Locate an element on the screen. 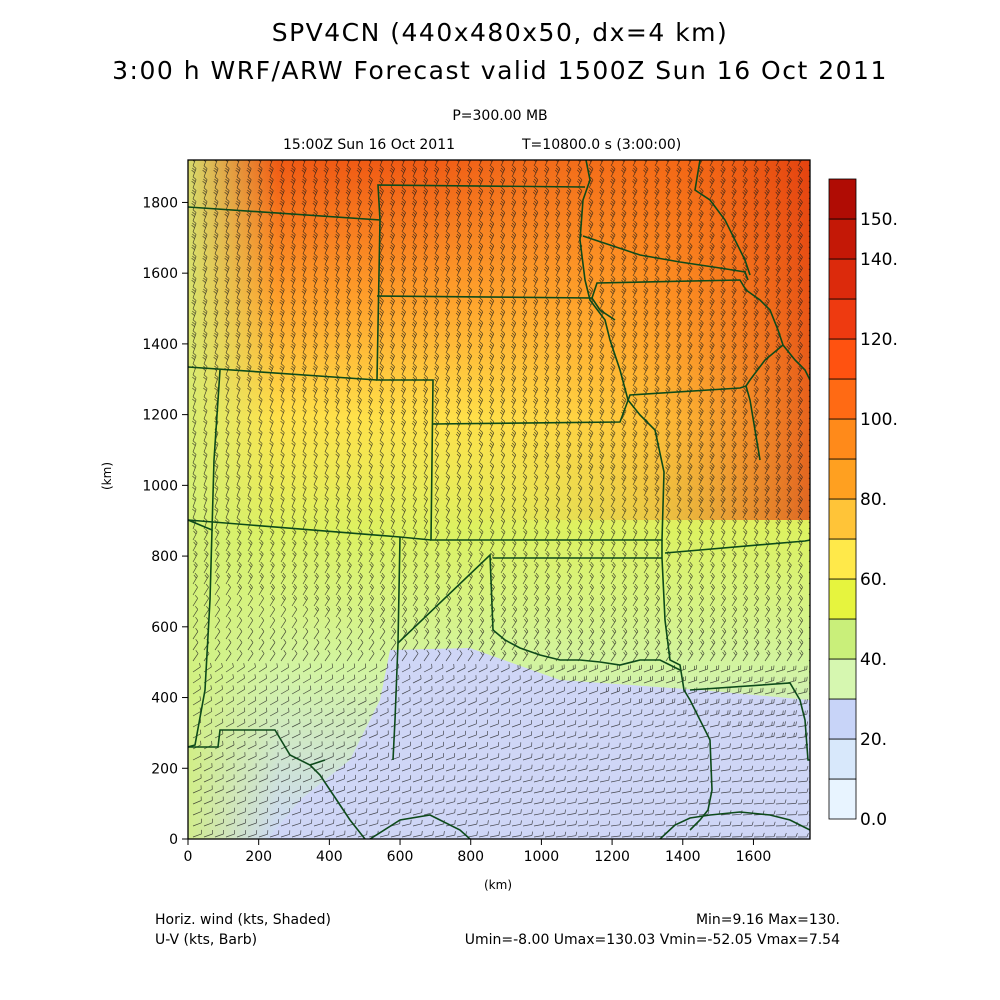  colorbar-swatch is located at coordinates (842, 319).